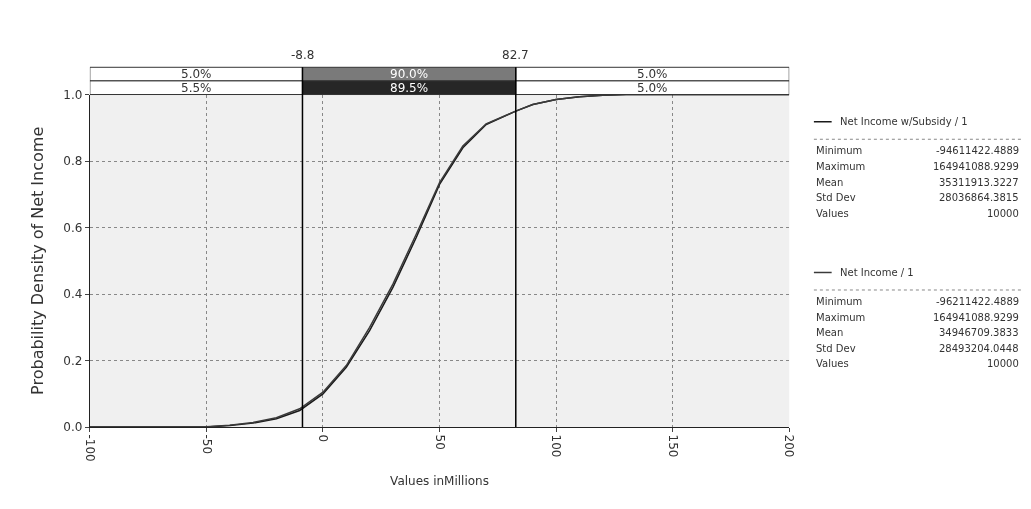 The width and height of the screenshot is (1031, 509). I want to click on x-tick-label: 50, so click(439, 442).